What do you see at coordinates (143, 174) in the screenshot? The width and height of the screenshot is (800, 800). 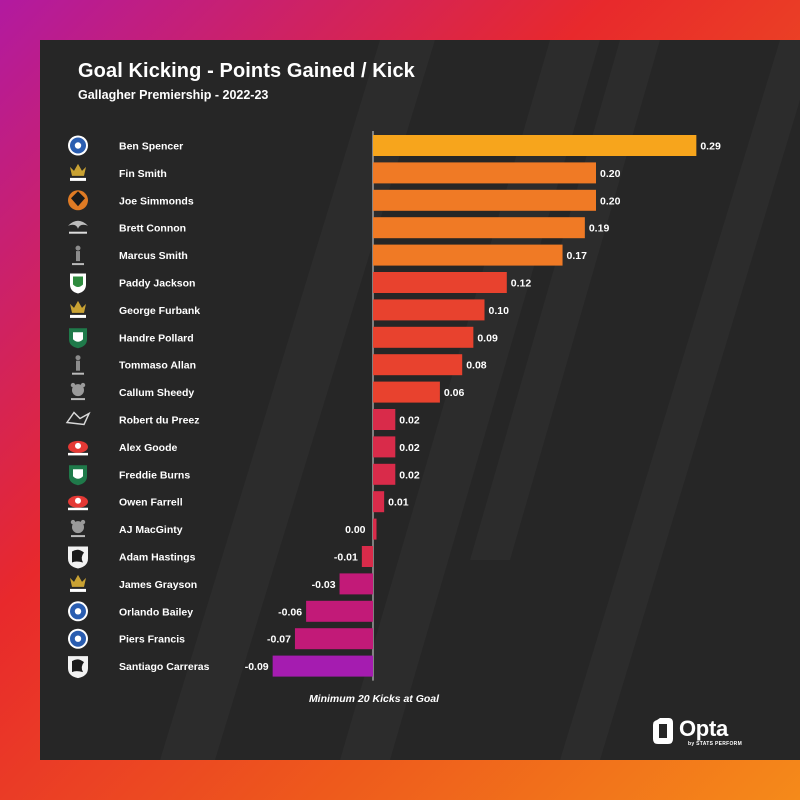 I see `player-name: Fin Smith` at bounding box center [143, 174].